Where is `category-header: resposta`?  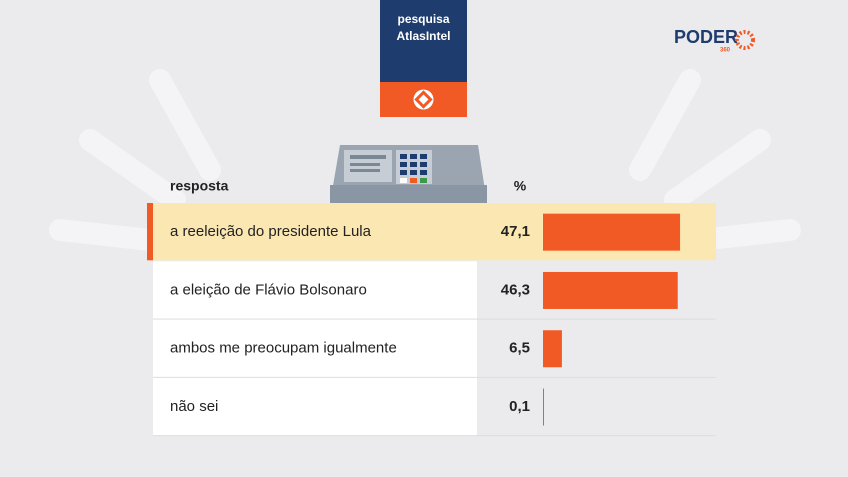 category-header: resposta is located at coordinates (199, 186).